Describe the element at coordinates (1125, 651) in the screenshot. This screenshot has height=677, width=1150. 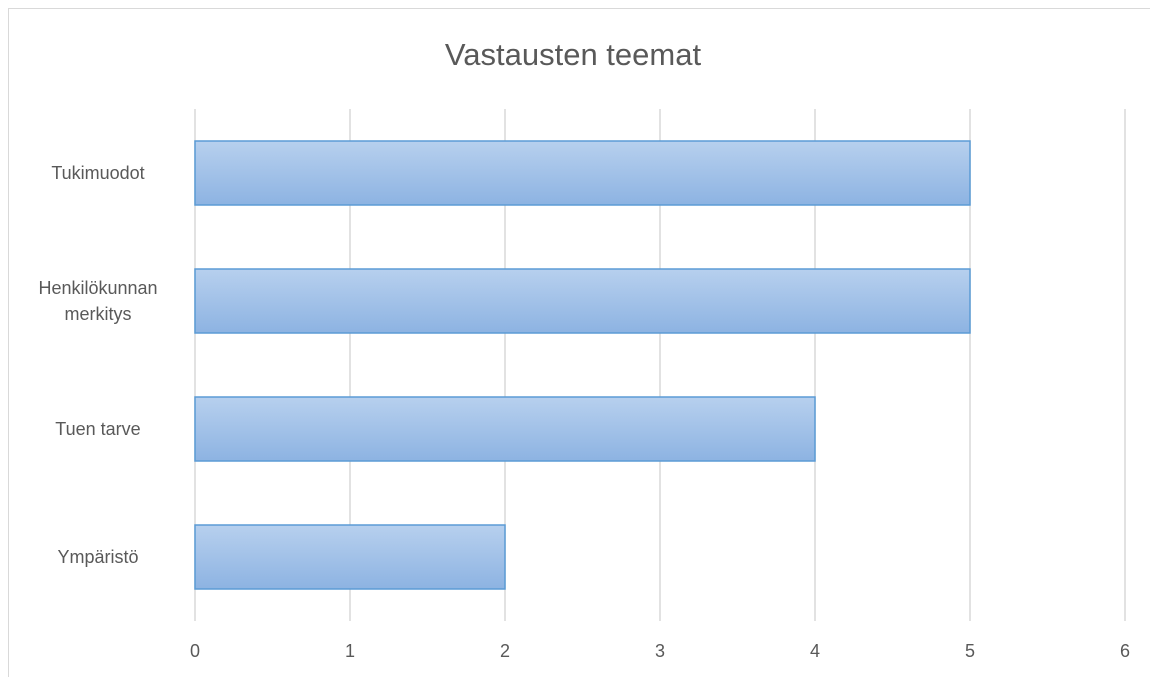
I see `x-tick-label: 6` at that location.